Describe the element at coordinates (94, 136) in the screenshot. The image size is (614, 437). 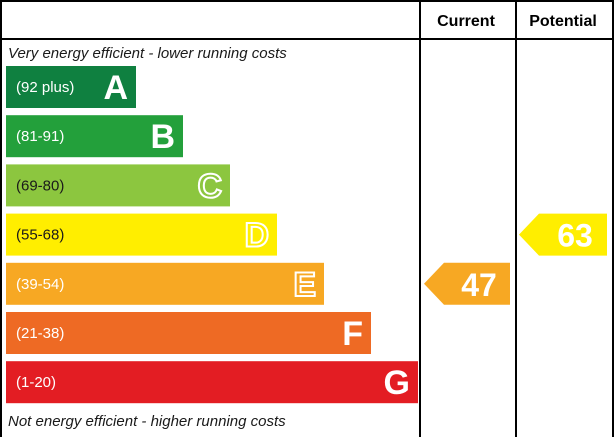
I see `band-bar-b` at that location.